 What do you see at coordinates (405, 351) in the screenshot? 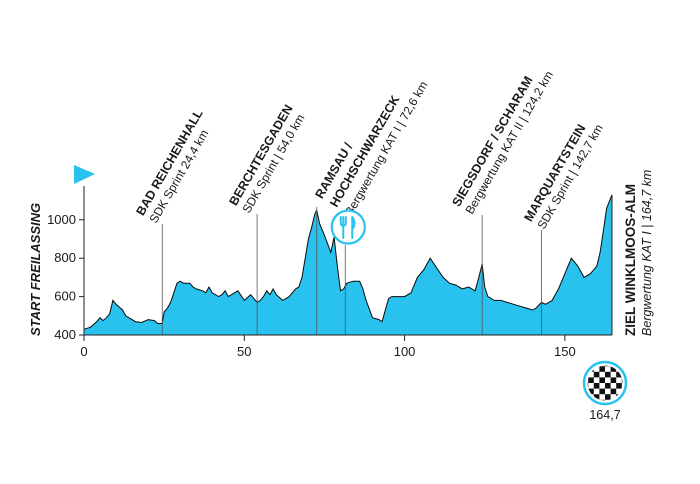
I see `x-tick-label-2: 100` at bounding box center [405, 351].